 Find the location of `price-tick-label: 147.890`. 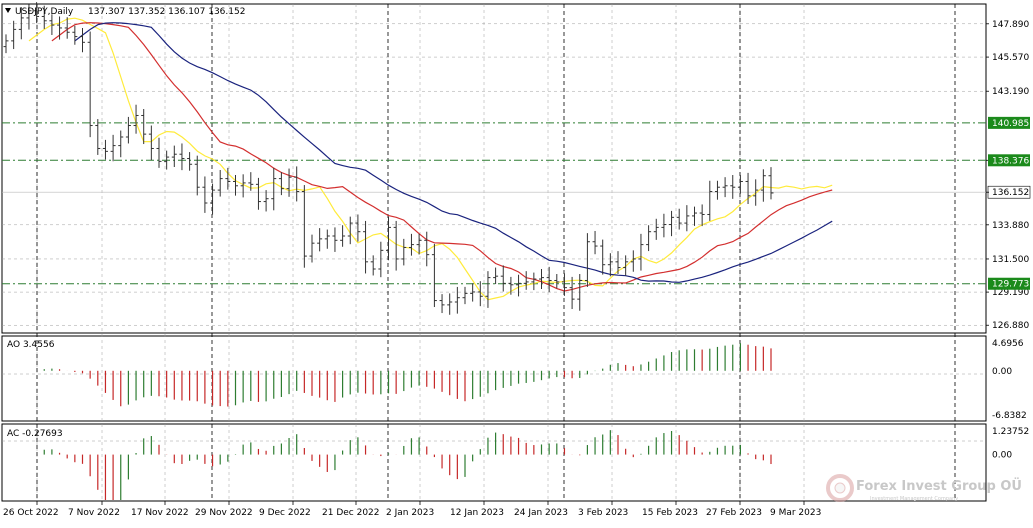

price-tick-label: 147.890 is located at coordinates (1010, 25).